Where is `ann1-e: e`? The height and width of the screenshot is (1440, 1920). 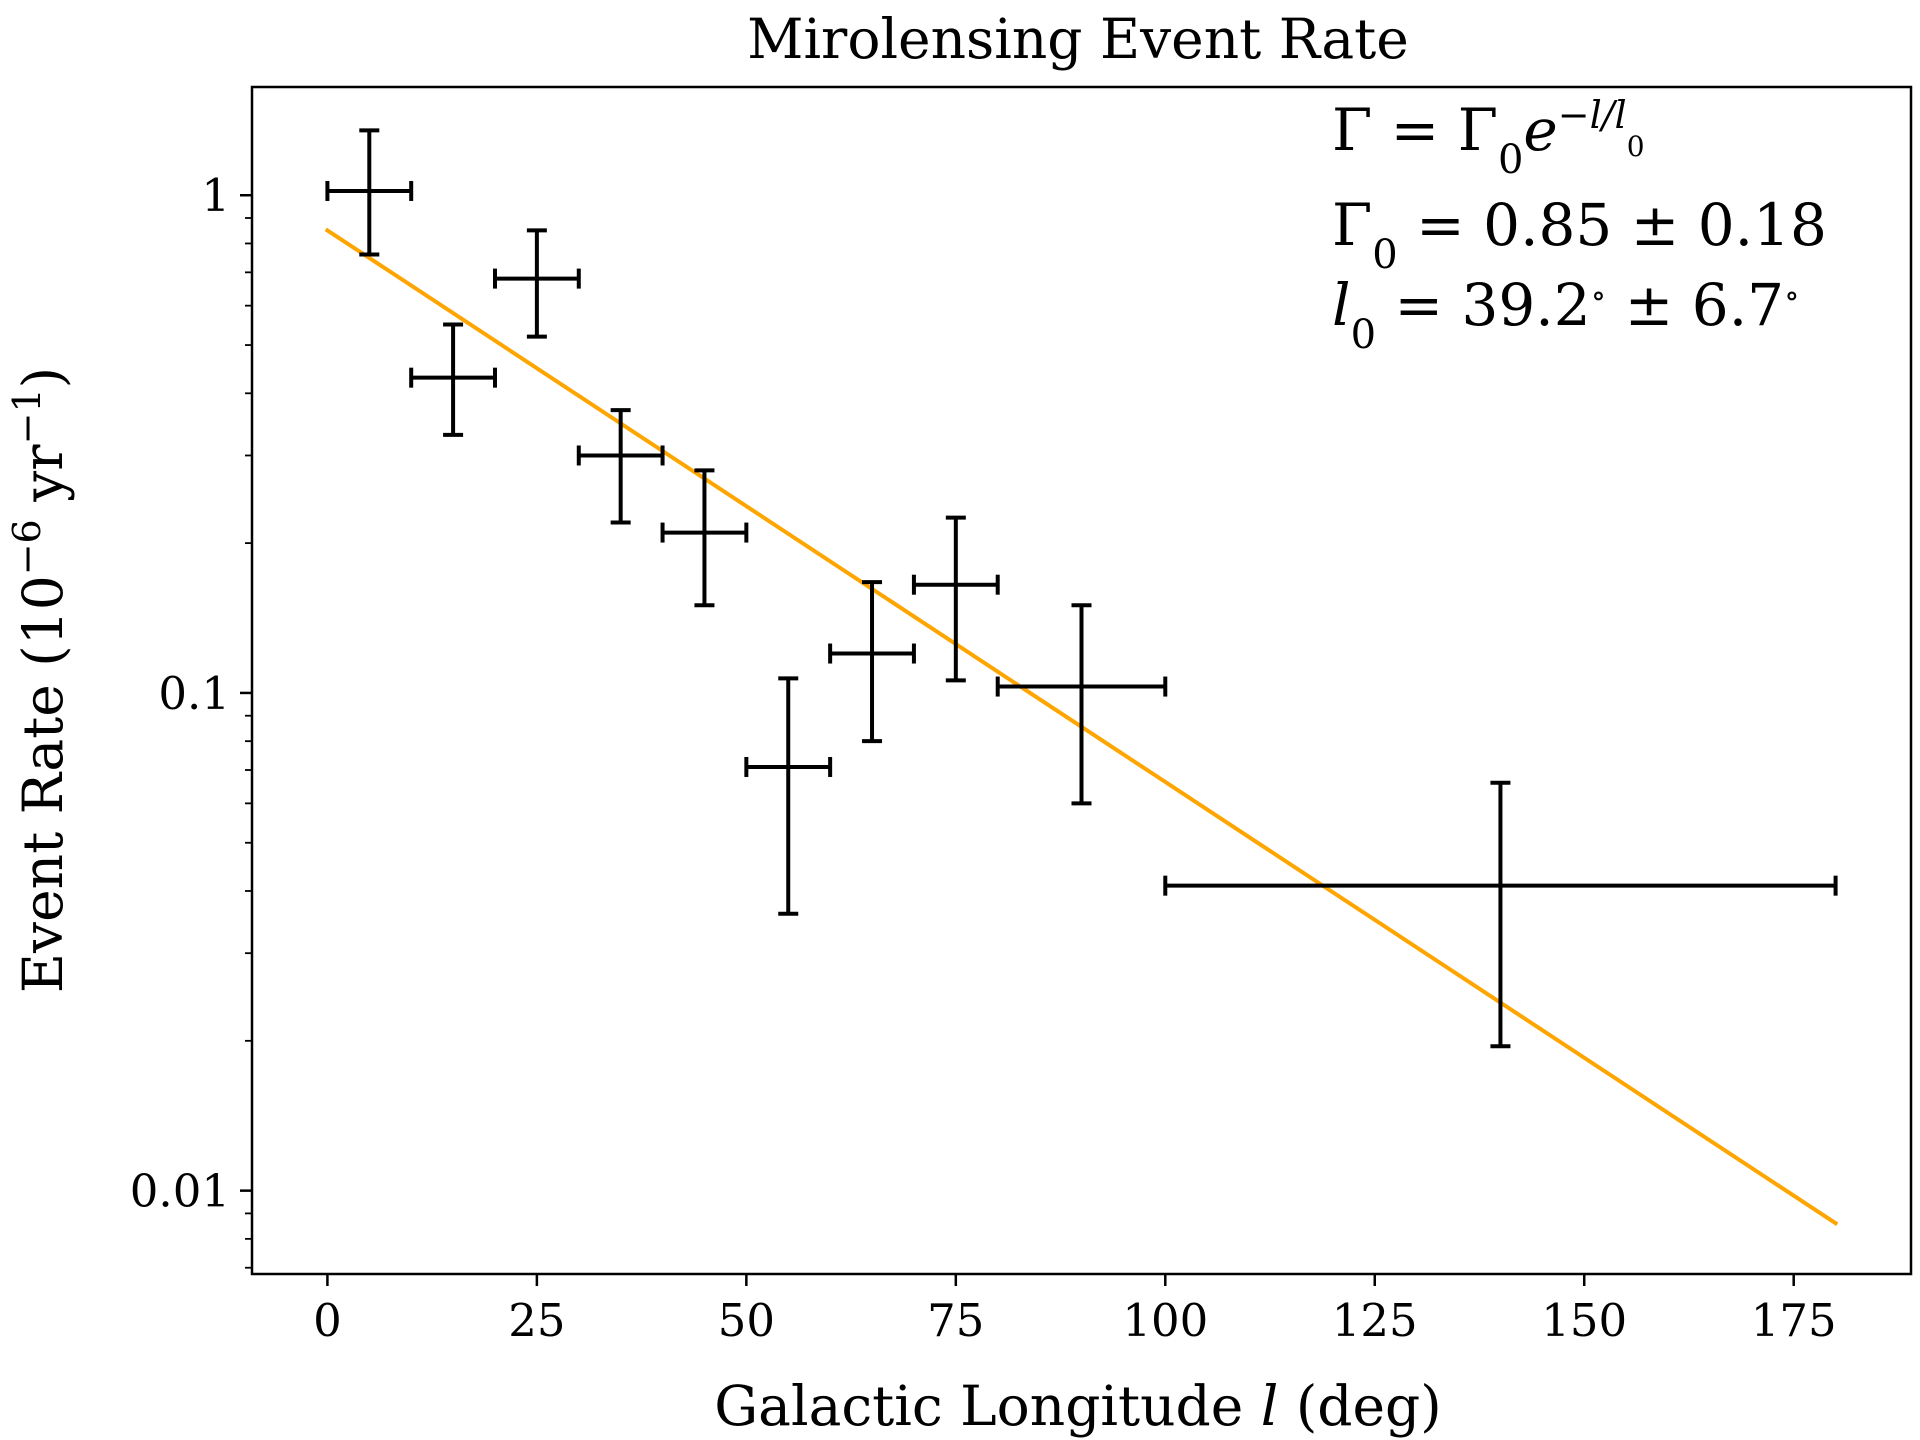 ann1-e: e is located at coordinates (1540, 130).